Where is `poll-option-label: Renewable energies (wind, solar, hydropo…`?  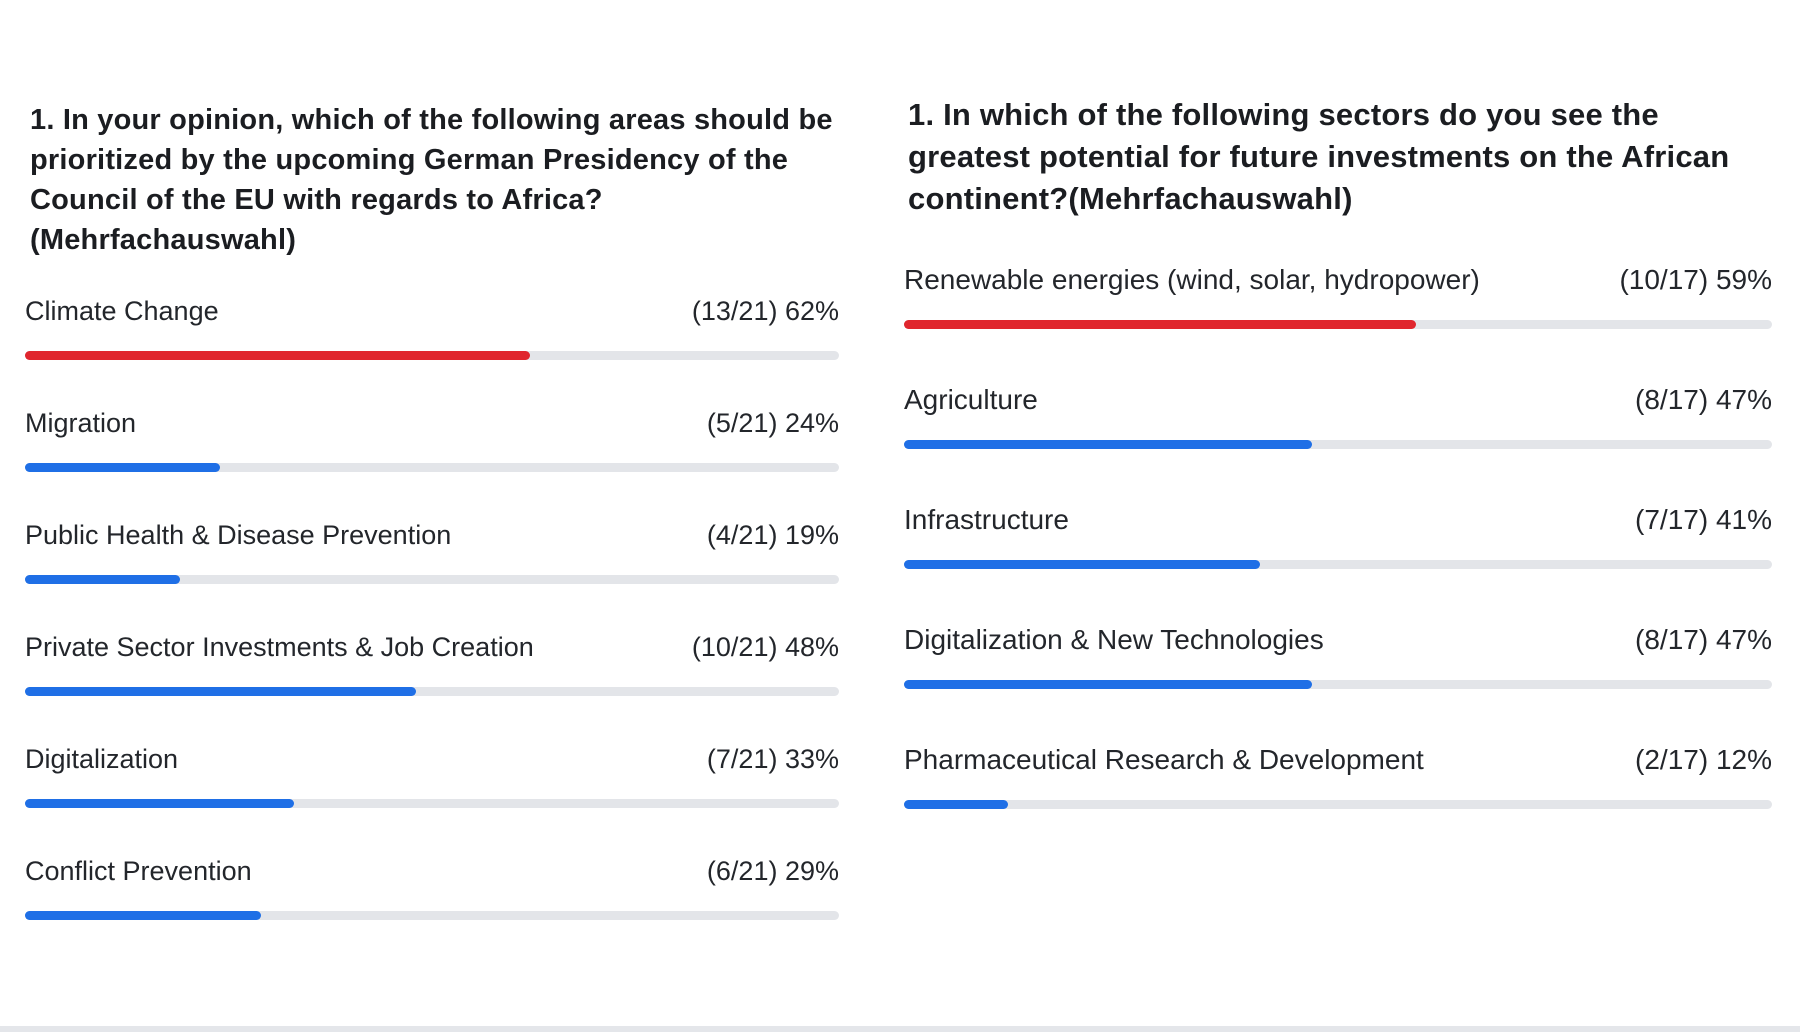 poll-option-label: Renewable energies (wind, solar, hydropo… is located at coordinates (1192, 279).